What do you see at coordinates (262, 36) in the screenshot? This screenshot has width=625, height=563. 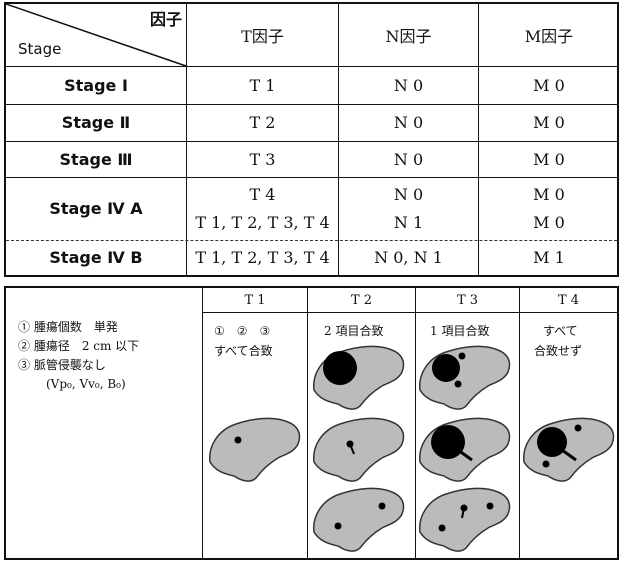 I see `header-t-factor: T因子` at bounding box center [262, 36].